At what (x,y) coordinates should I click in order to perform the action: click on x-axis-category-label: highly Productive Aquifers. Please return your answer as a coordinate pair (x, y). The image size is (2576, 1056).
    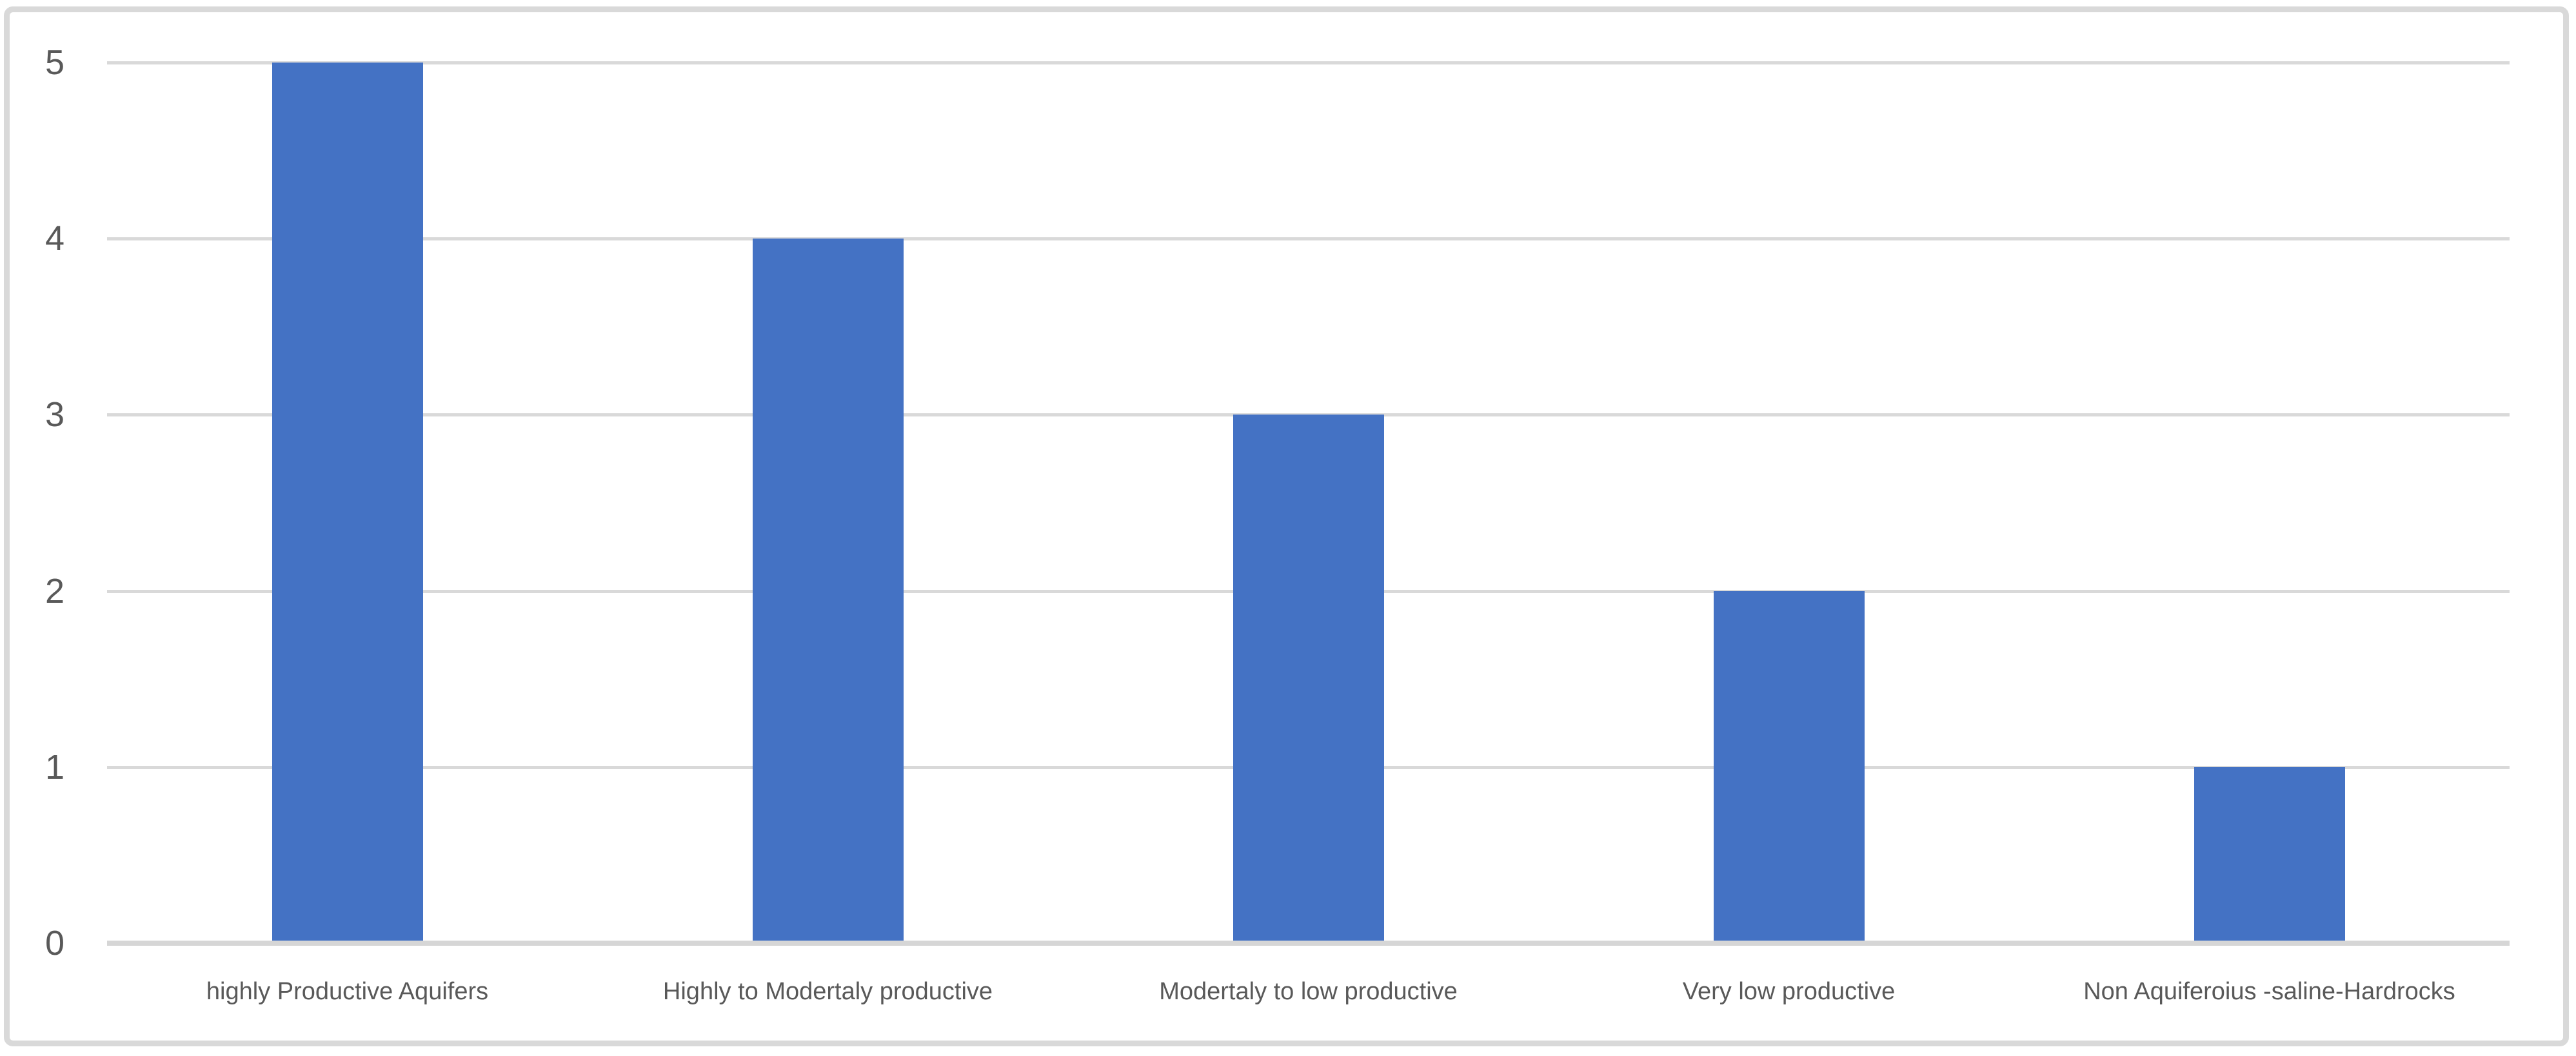
    Looking at the image, I should click on (347, 991).